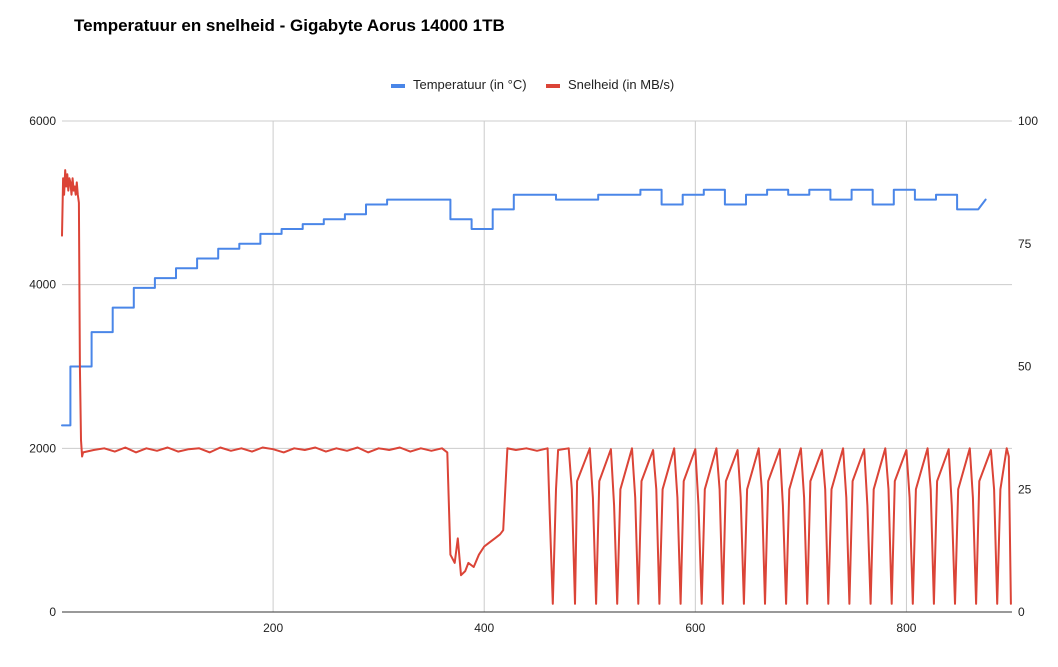 The width and height of the screenshot is (1058, 667). Describe the element at coordinates (42, 448) in the screenshot. I see `y-left-tick-label: 2000` at that location.